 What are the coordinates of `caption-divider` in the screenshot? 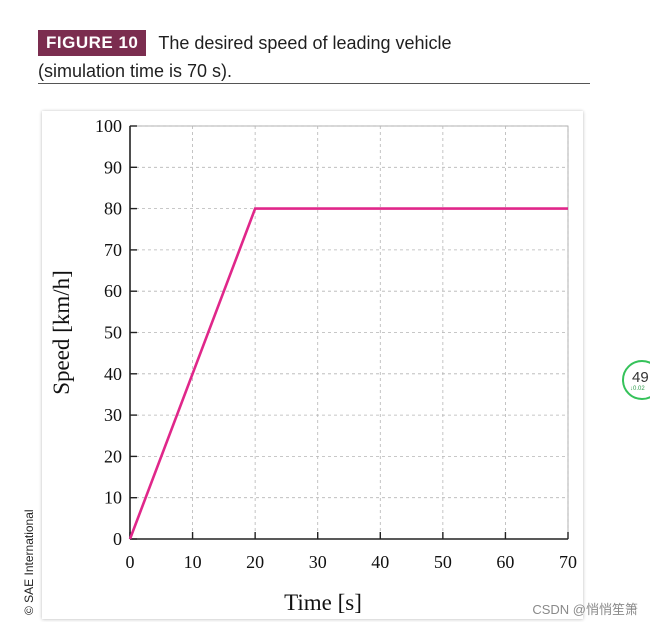 It's located at (314, 83).